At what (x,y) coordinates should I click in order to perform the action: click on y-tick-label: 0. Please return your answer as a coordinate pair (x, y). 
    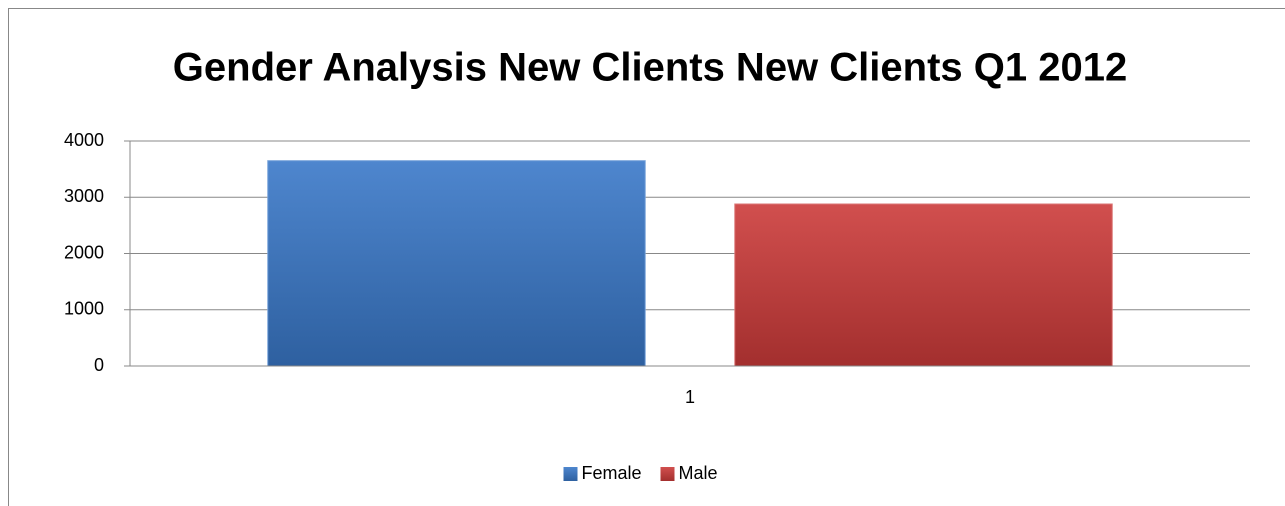
    Looking at the image, I should click on (99, 365).